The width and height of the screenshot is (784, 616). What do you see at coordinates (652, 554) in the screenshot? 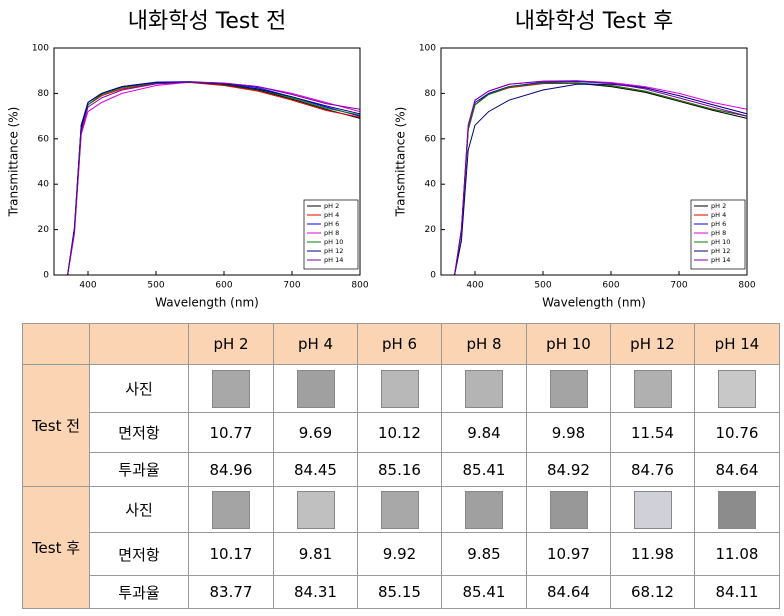
I see `value-cell: 11.98` at bounding box center [652, 554].